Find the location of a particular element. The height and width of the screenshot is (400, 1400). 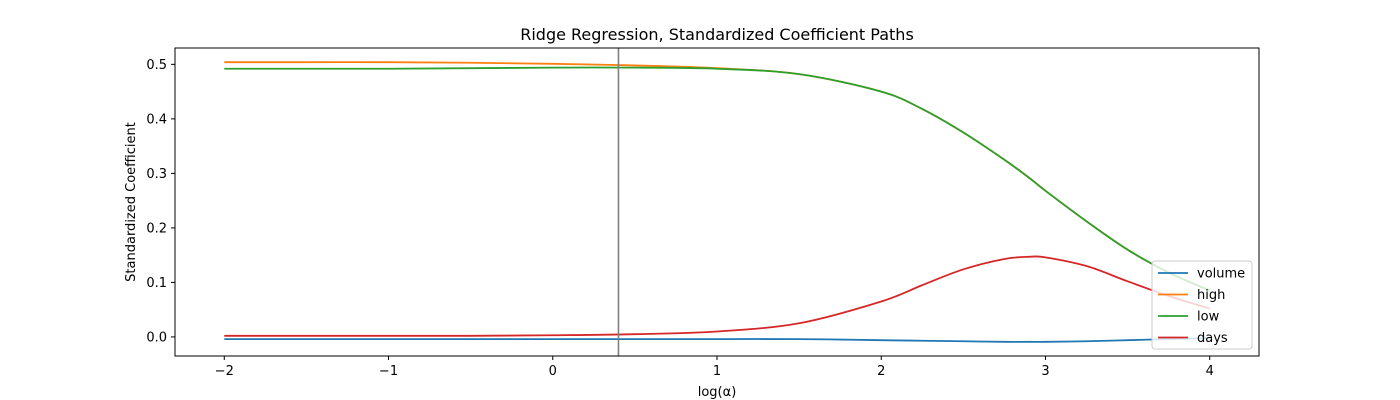

series-line-volume is located at coordinates (717, 340).